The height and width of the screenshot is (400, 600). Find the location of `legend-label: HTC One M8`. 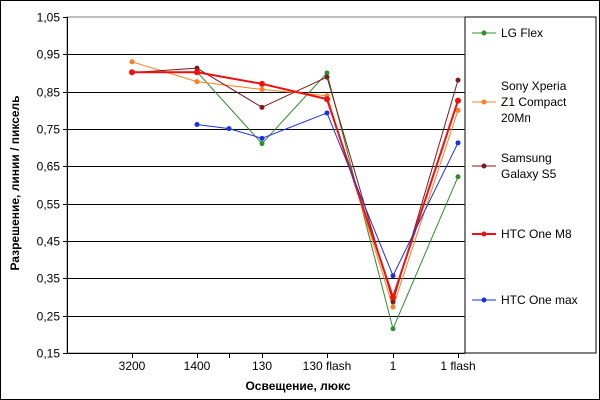

legend-label: HTC One M8 is located at coordinates (536, 234).